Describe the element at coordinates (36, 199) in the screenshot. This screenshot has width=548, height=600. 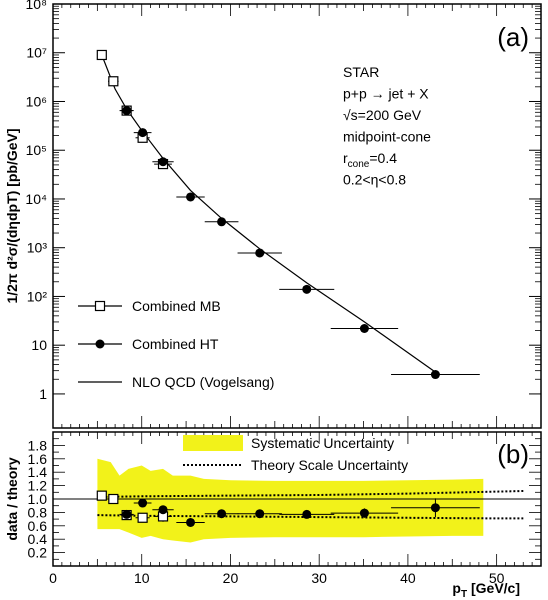
I see `y-tick-label: 10⁴` at that location.